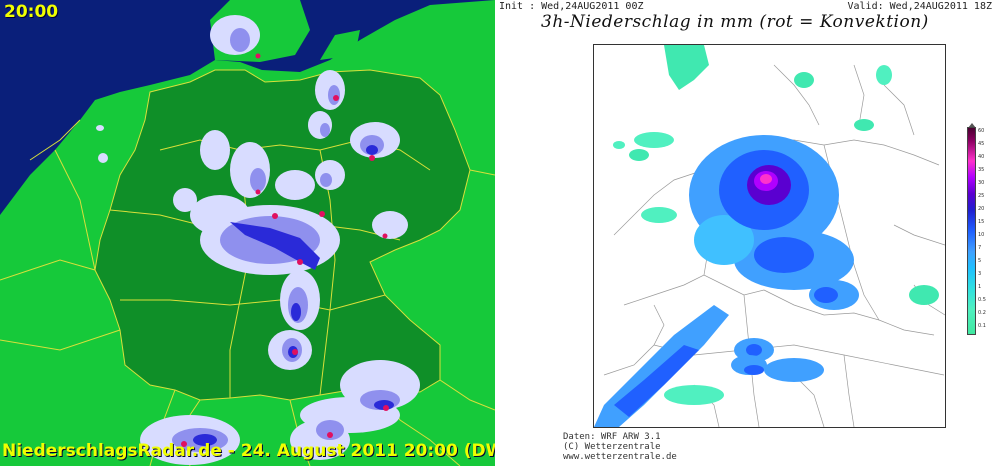  What do you see at coordinates (31, 12) in the screenshot?
I see `radar-time-label: 20:00` at bounding box center [31, 12].